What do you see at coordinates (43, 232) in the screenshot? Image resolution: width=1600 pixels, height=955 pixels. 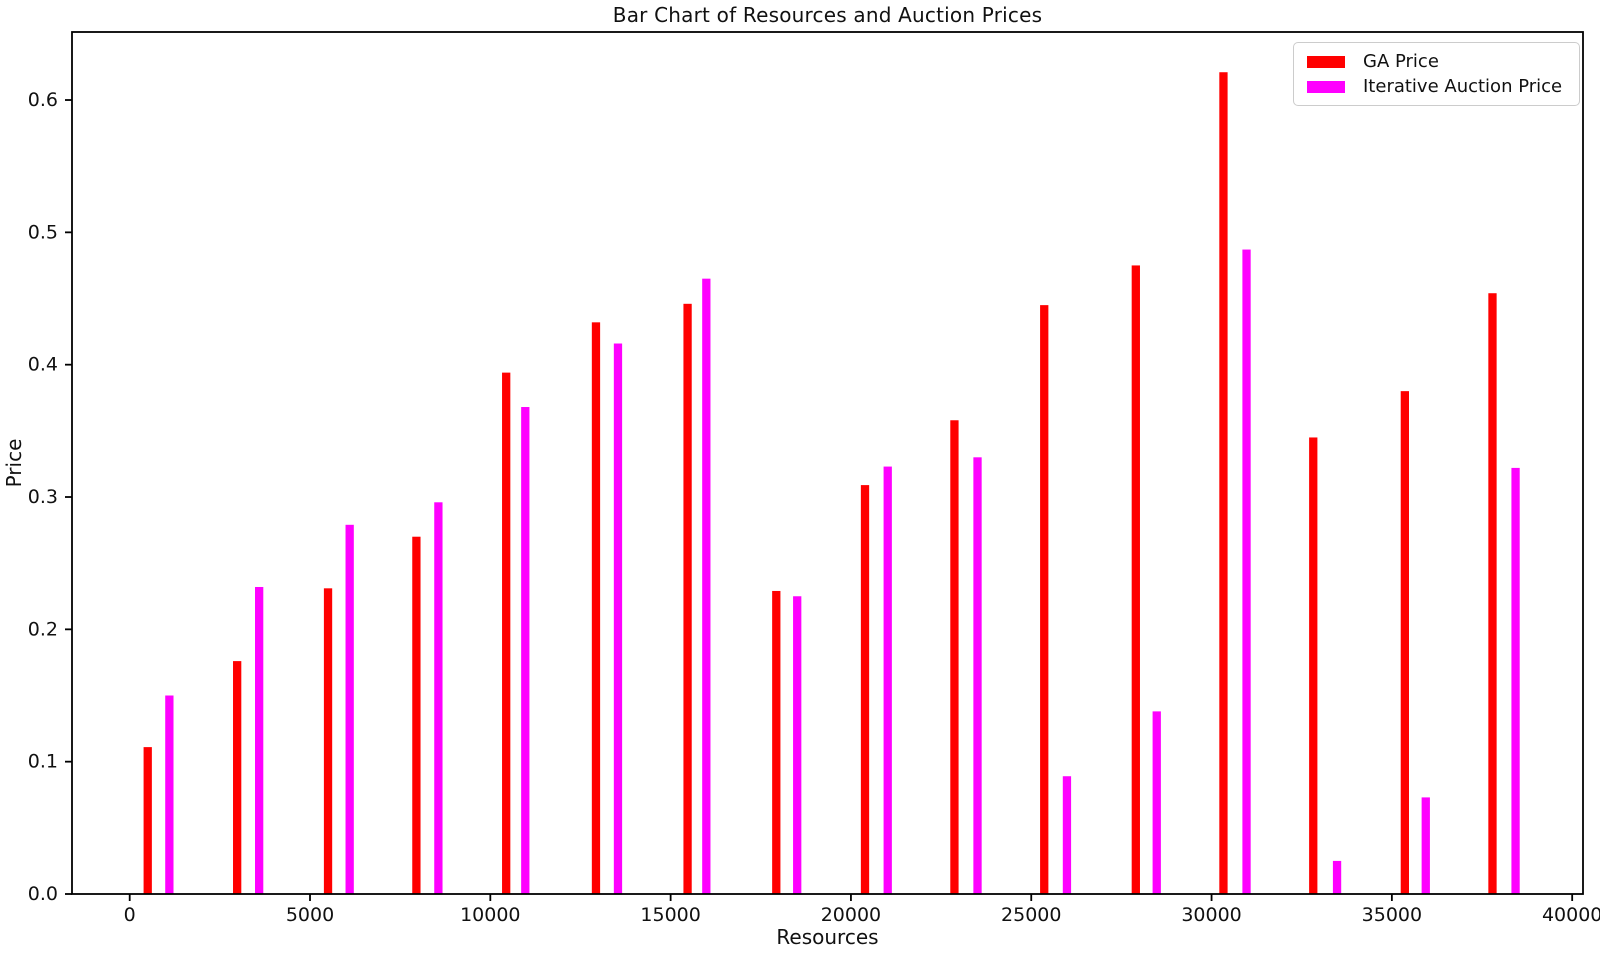 I see `y-tick-label: 0.5` at bounding box center [43, 232].